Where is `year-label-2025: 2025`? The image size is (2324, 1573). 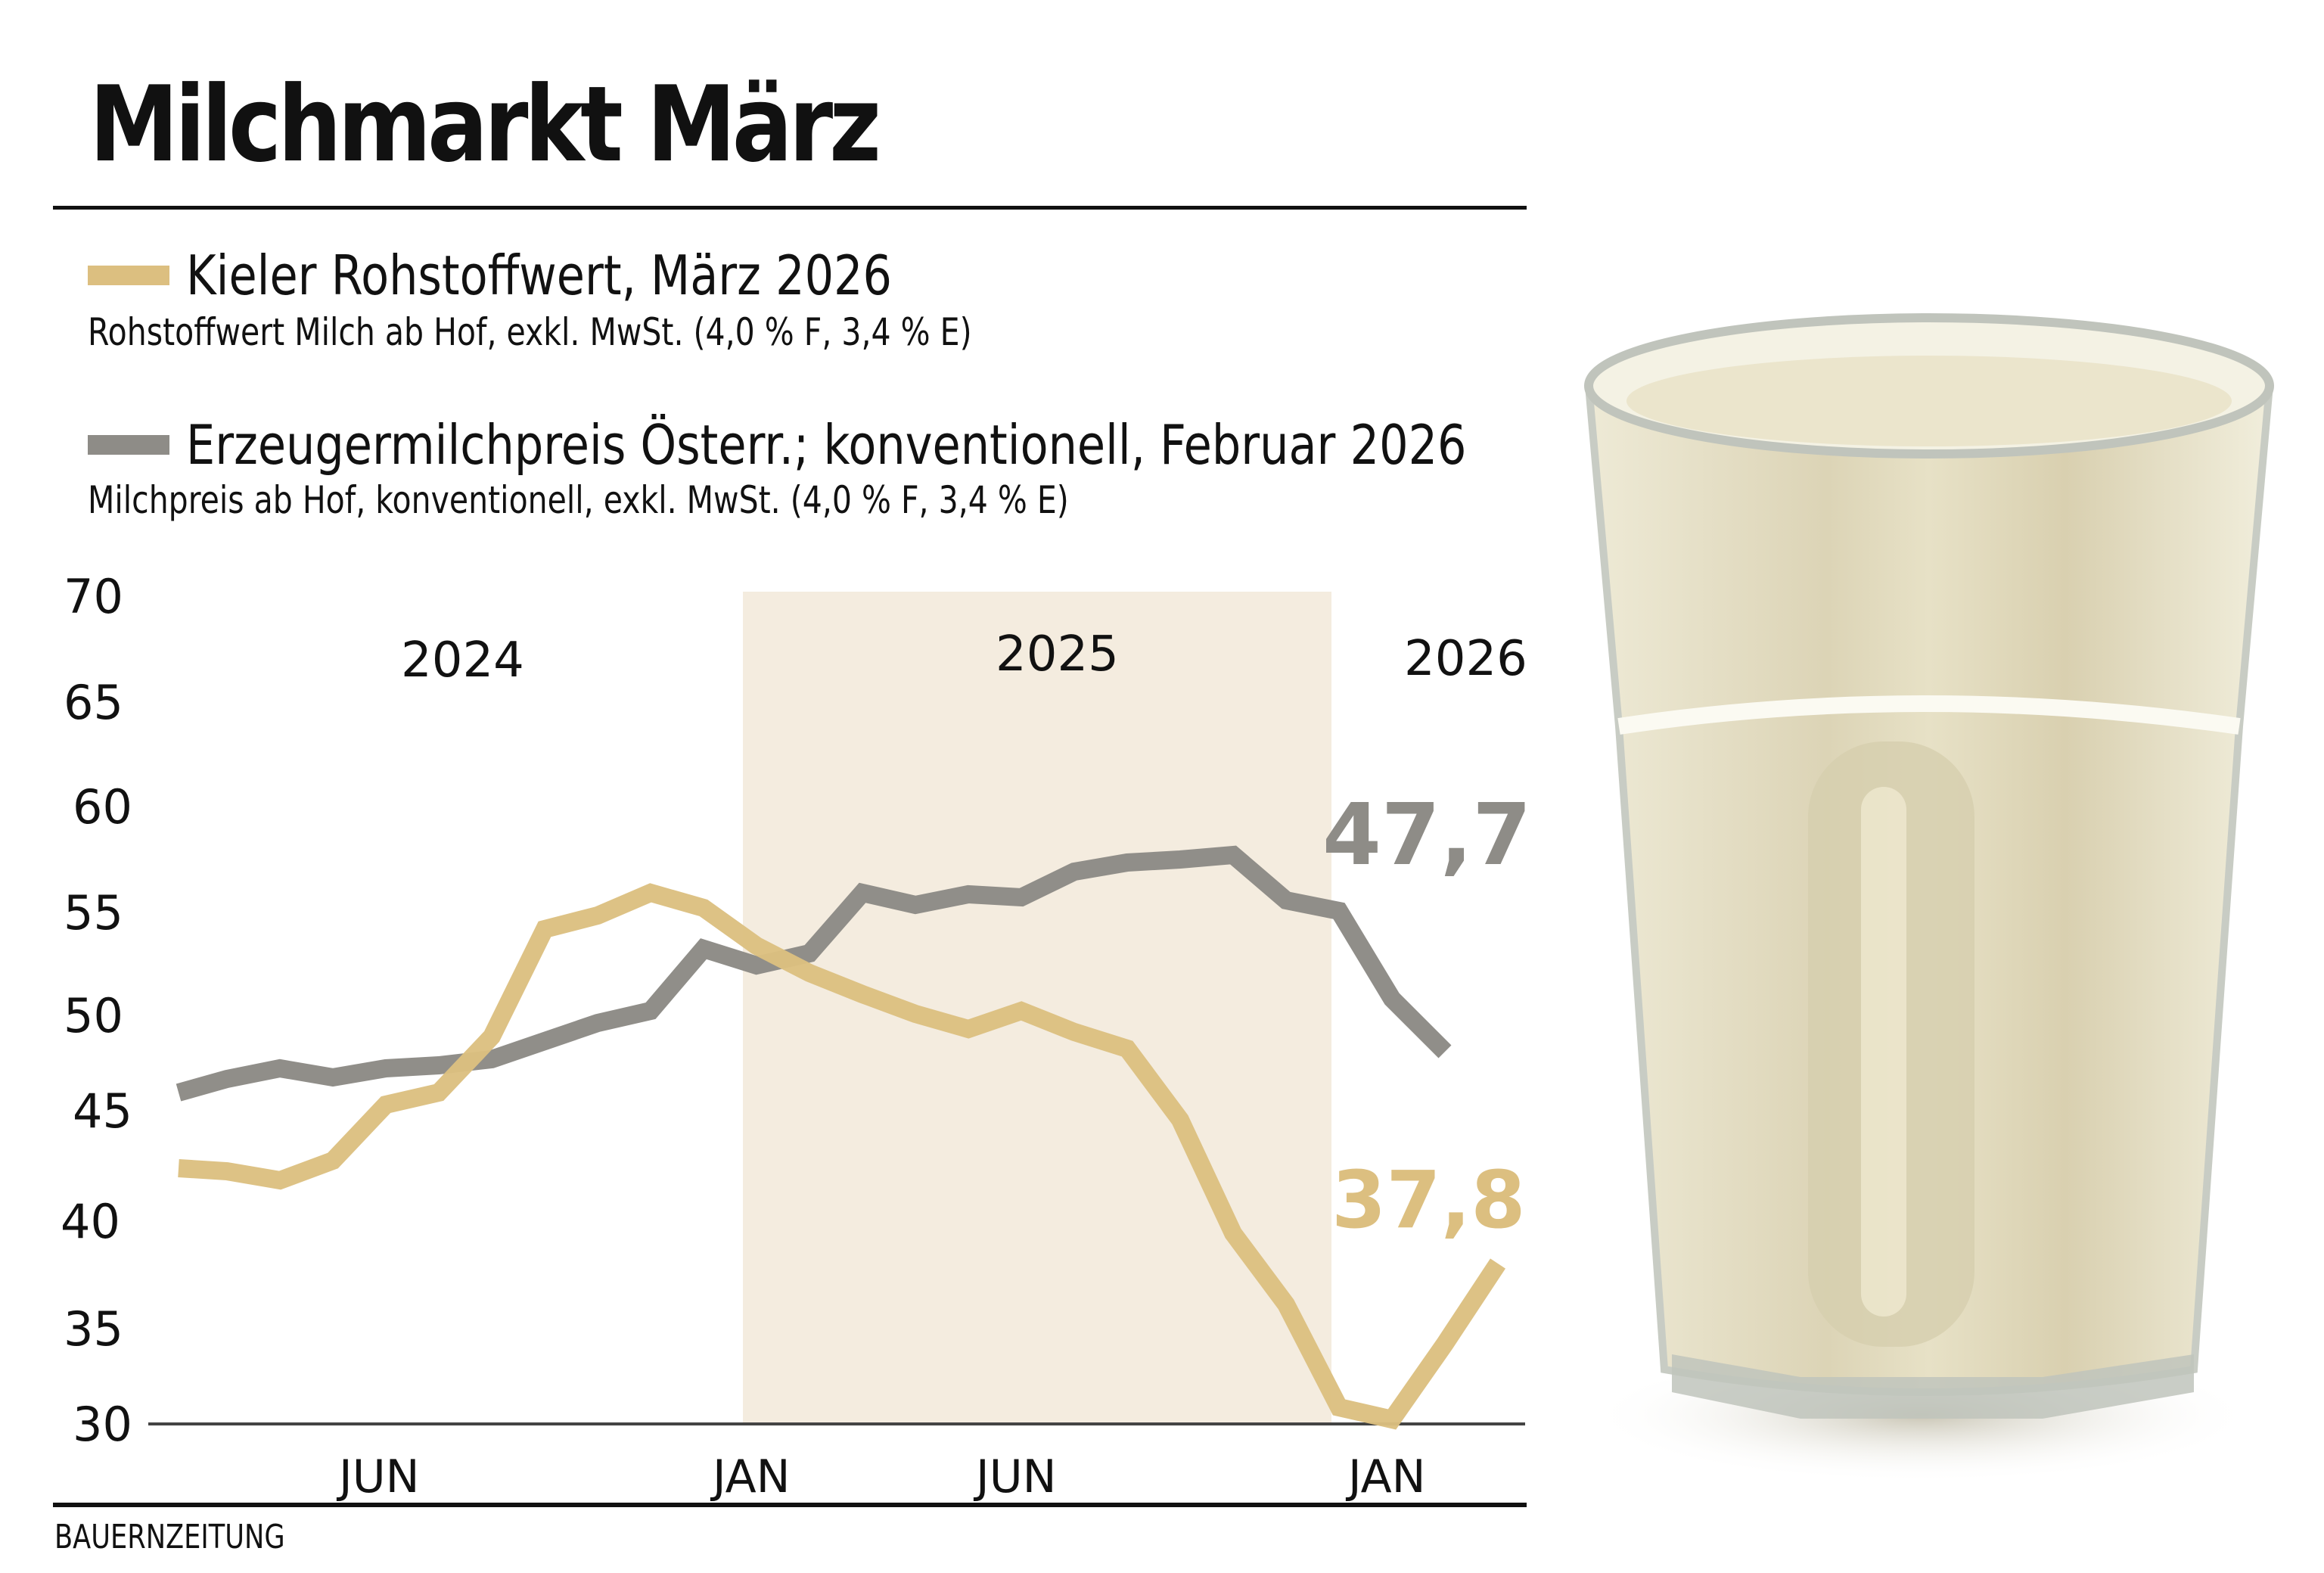
year-label-2025: 2025 is located at coordinates (1057, 654).